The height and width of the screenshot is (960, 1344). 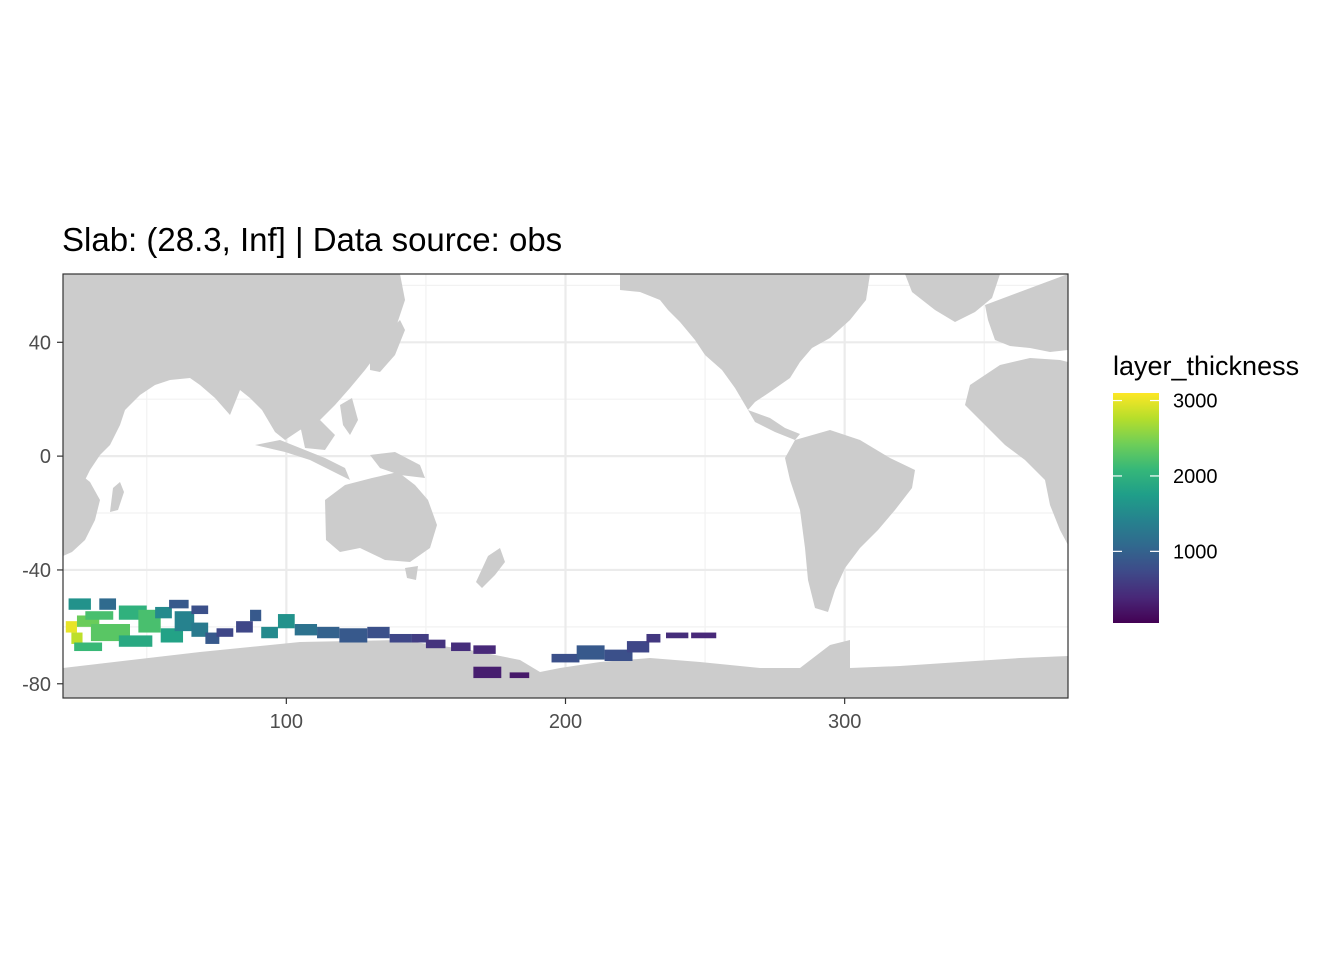 I want to click on landmass-tasmania, so click(x=411, y=573).